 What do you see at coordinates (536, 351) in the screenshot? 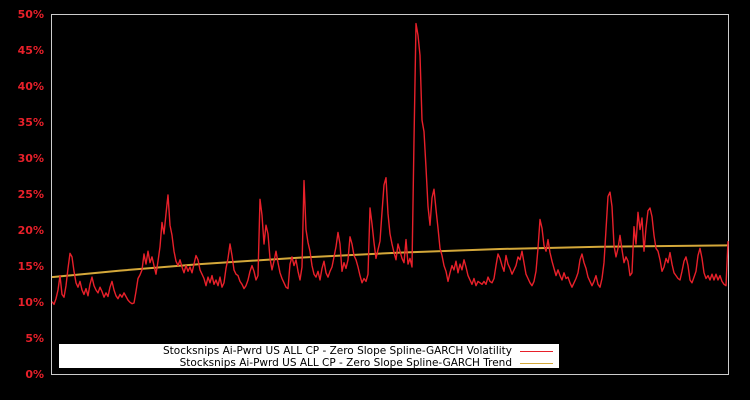
I see `legend-swatch-red-line-icon` at bounding box center [536, 351].